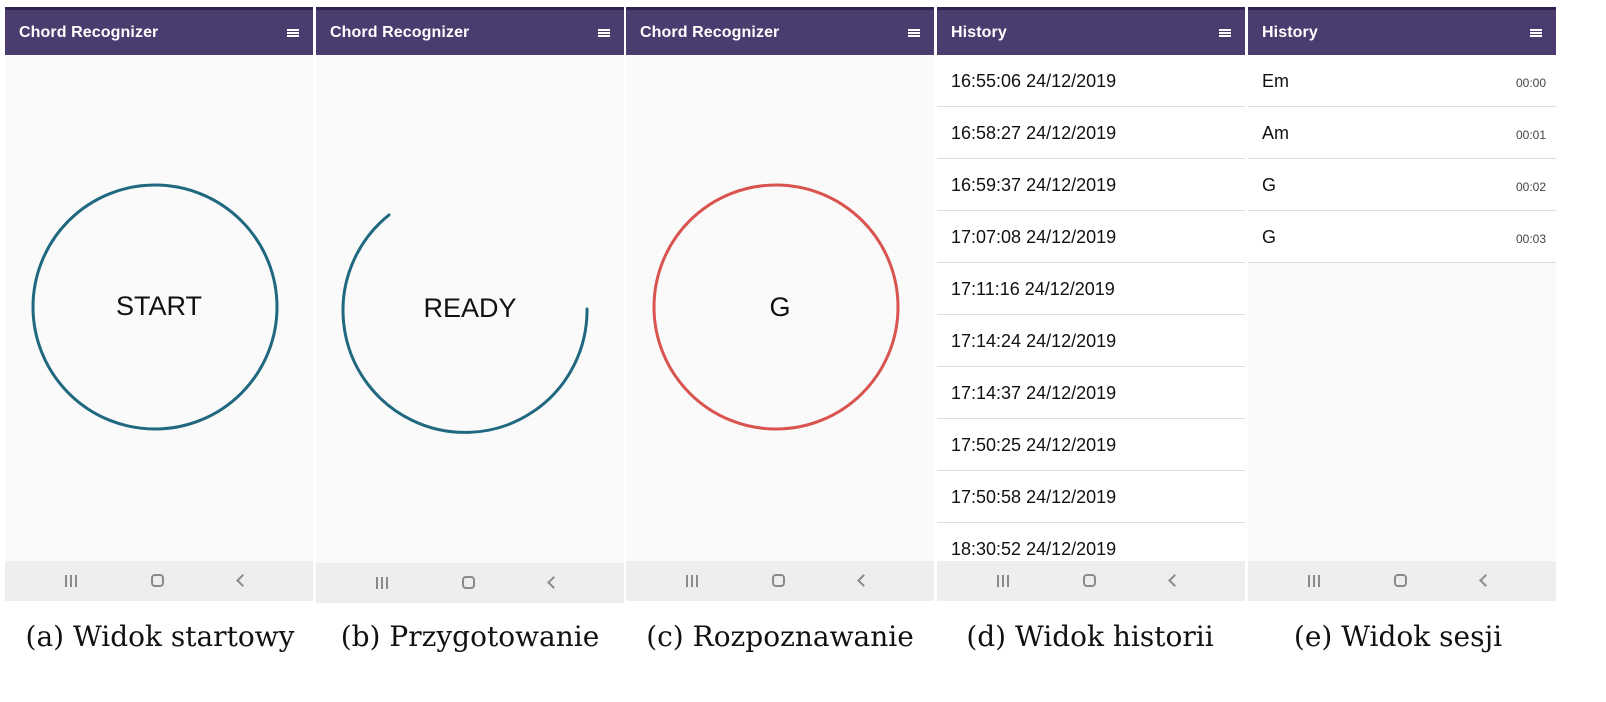 The height and width of the screenshot is (702, 1606). Describe the element at coordinates (1530, 187) in the screenshot. I see `chord-time: 00:02` at that location.